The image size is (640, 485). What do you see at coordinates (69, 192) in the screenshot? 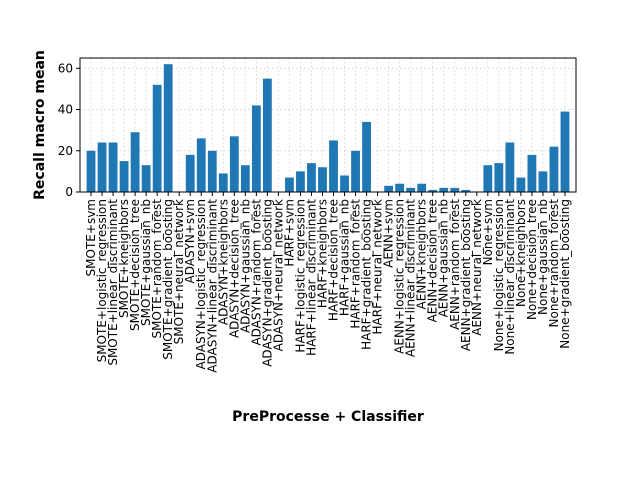
I see `y-tick-label: 0` at bounding box center [69, 192].